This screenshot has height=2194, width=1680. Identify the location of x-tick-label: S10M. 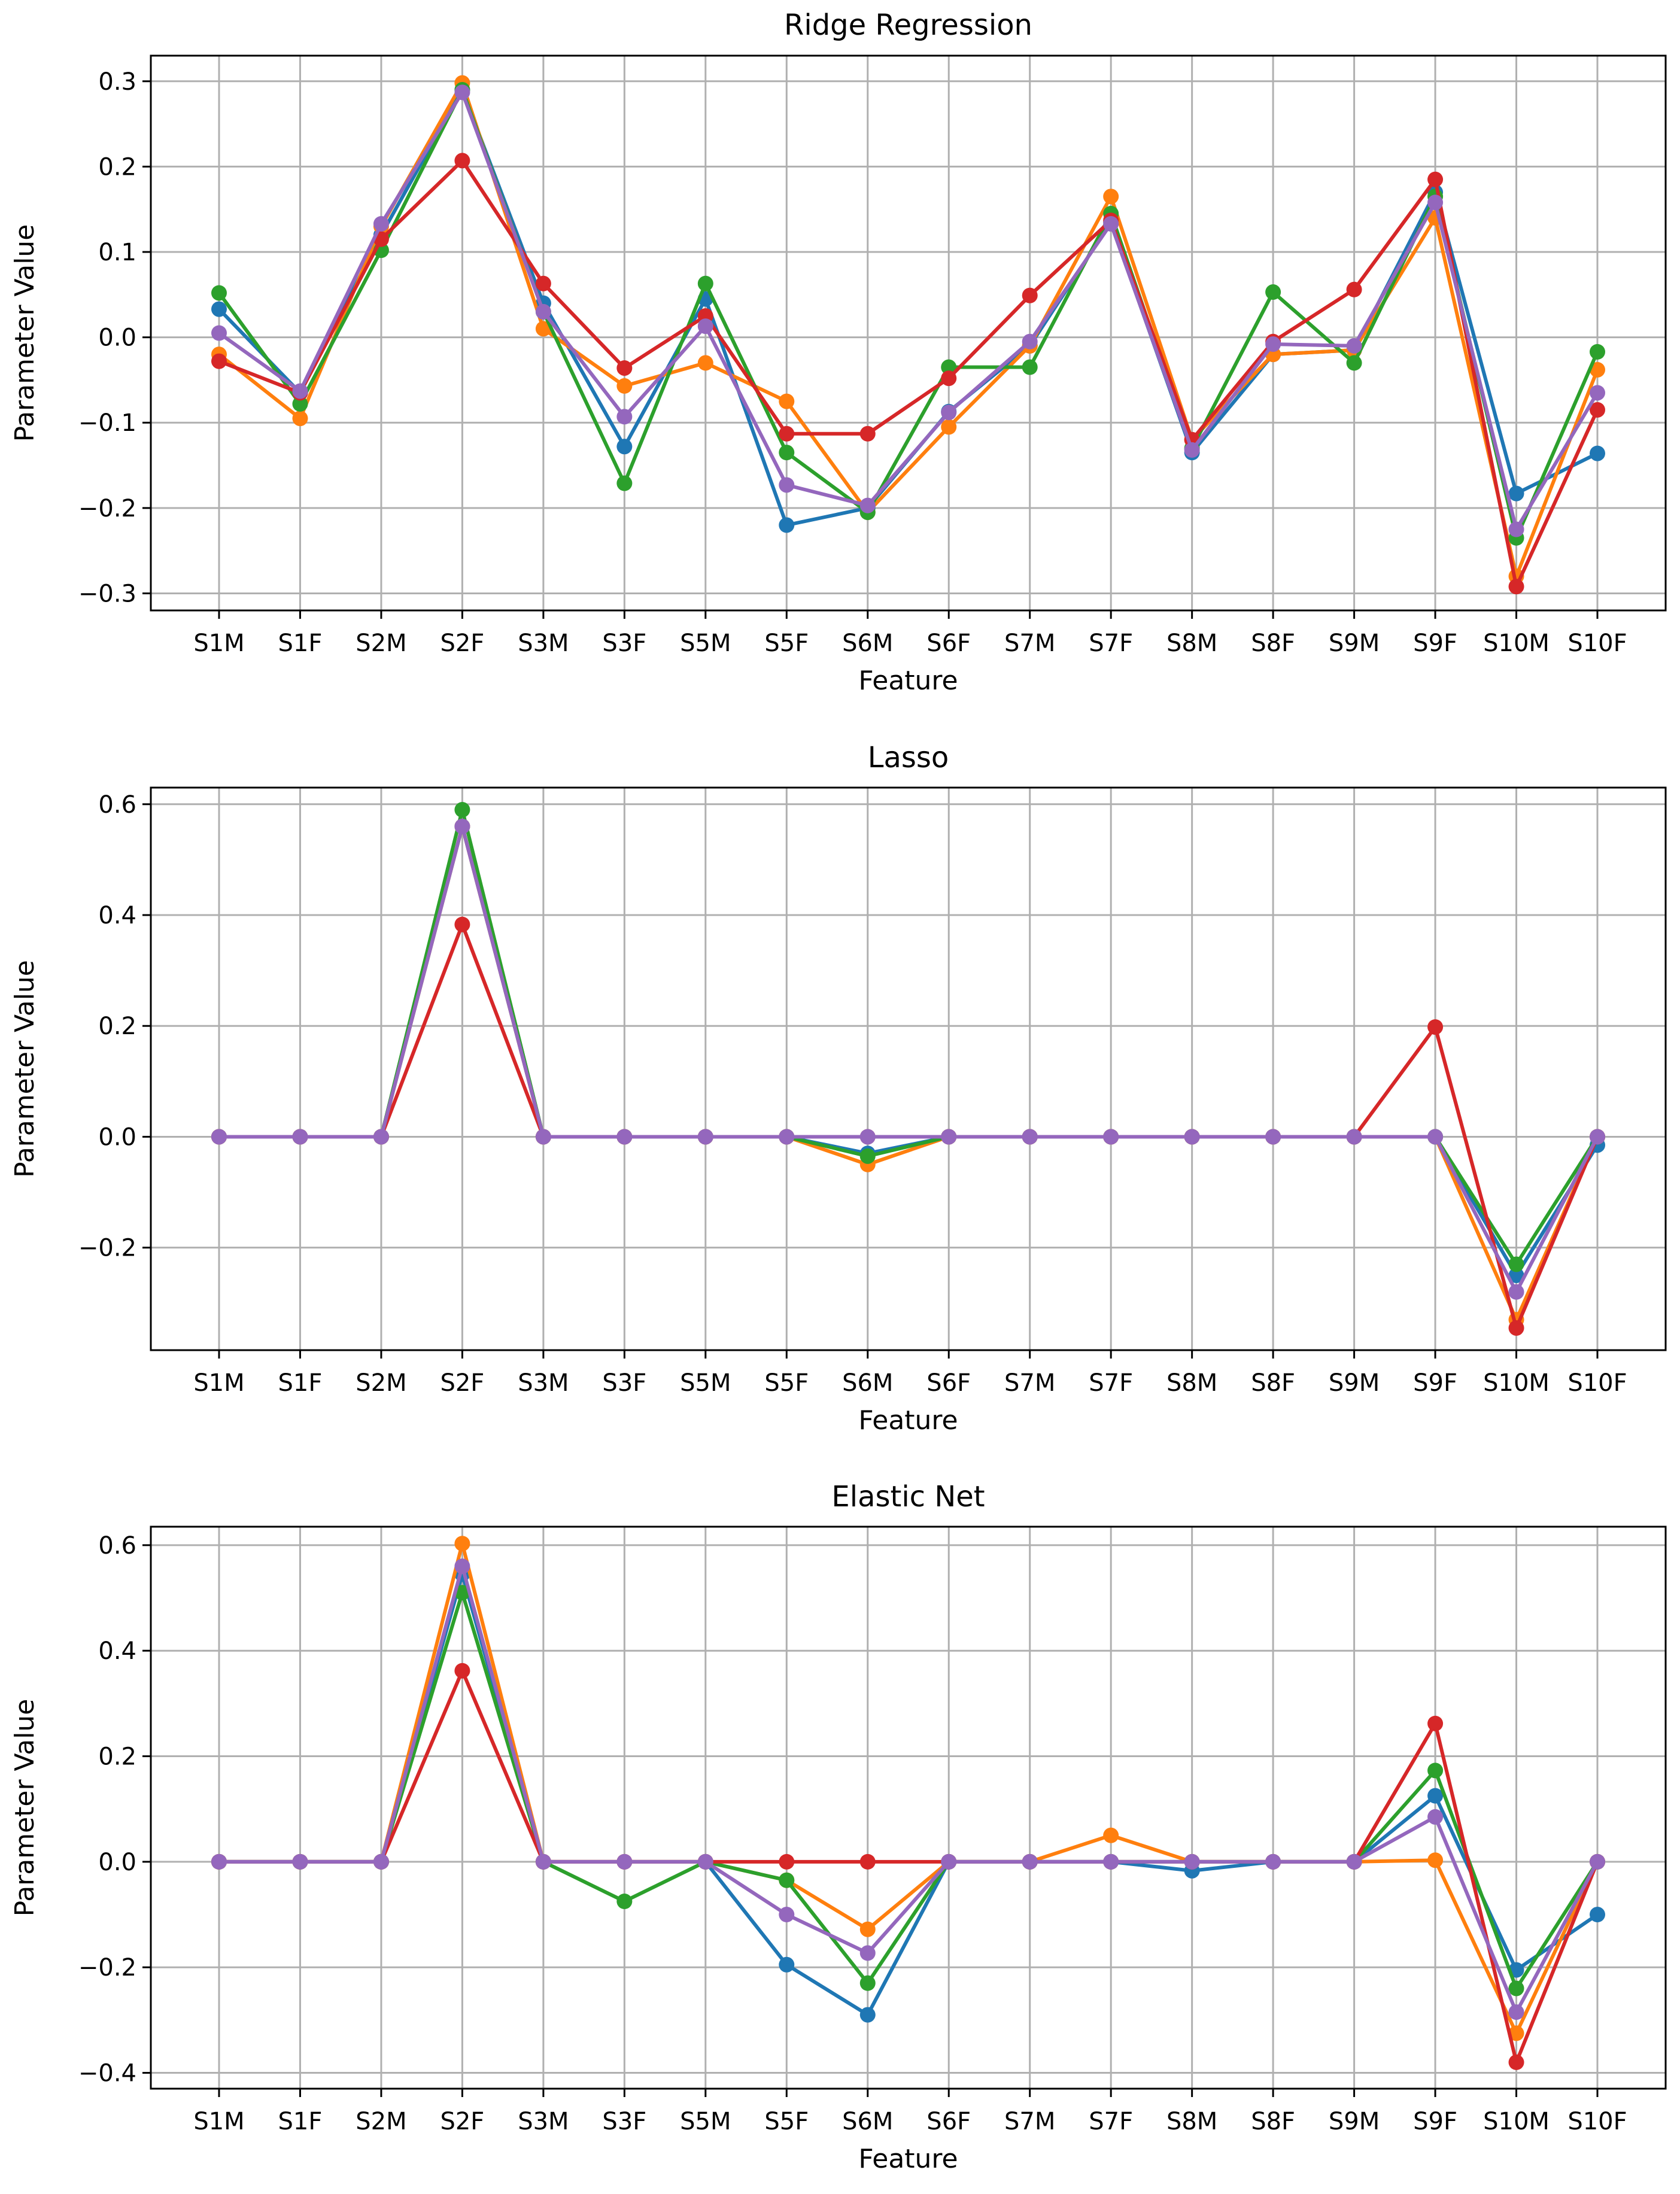
(1516, 1383).